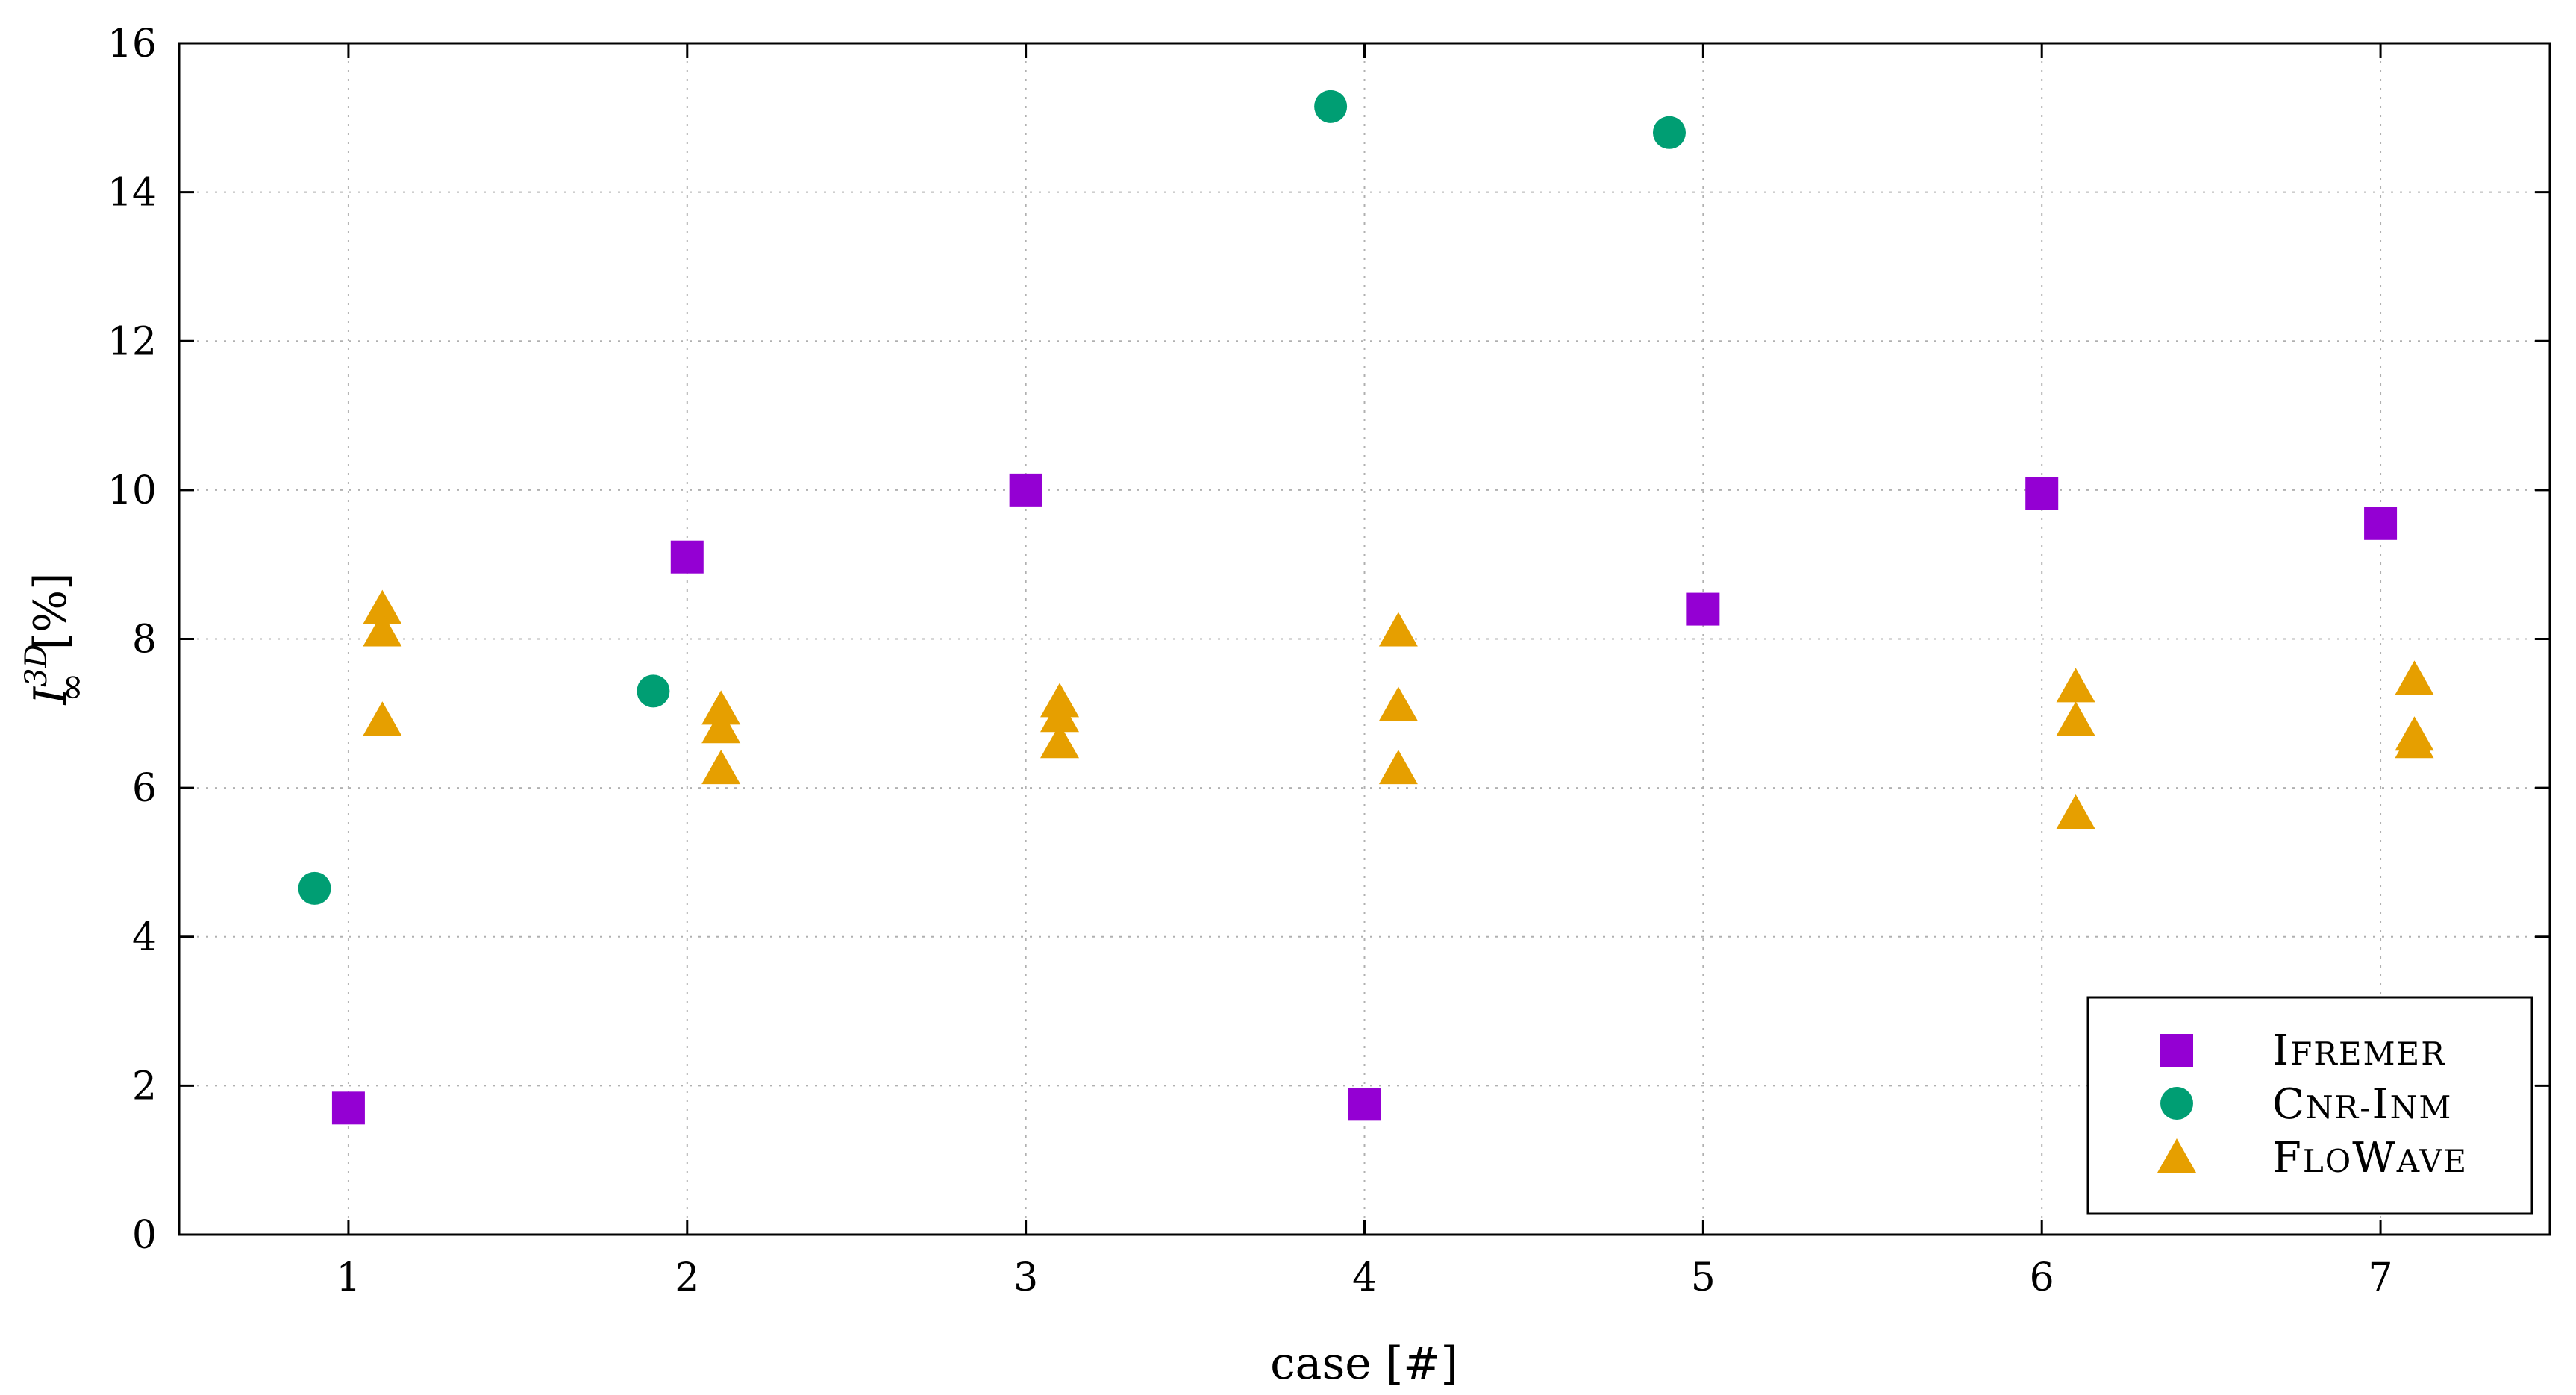  What do you see at coordinates (2381, 1278) in the screenshot?
I see `x-tick-label: 7` at bounding box center [2381, 1278].